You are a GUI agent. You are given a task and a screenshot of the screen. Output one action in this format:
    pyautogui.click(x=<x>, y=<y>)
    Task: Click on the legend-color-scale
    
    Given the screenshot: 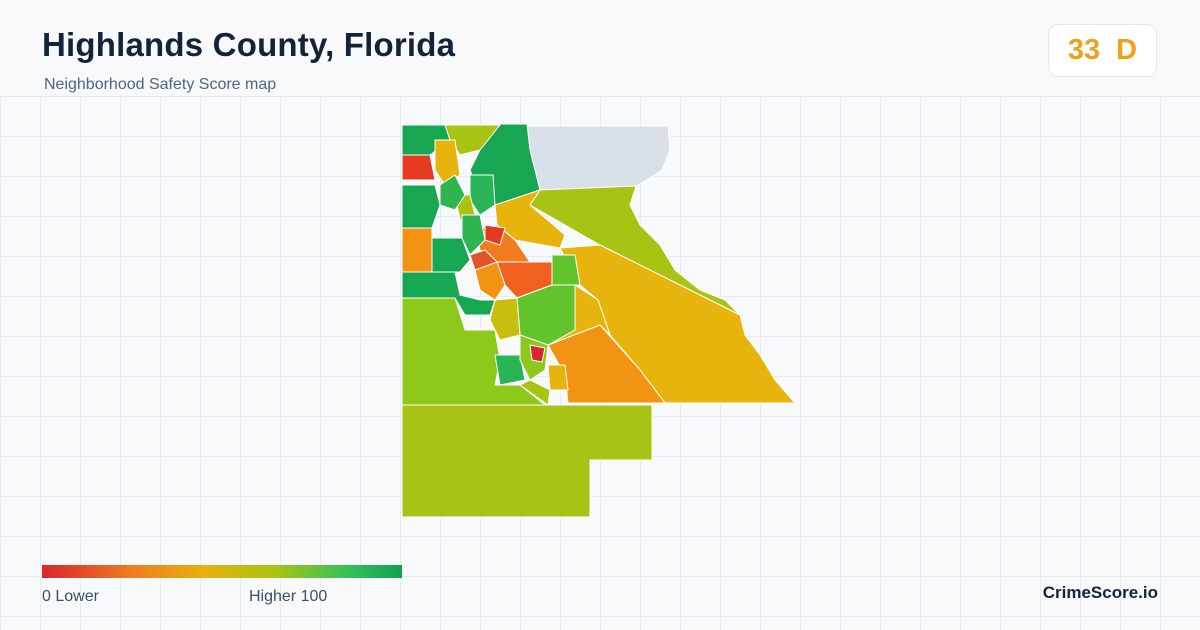 What is the action you would take?
    pyautogui.click(x=222, y=571)
    